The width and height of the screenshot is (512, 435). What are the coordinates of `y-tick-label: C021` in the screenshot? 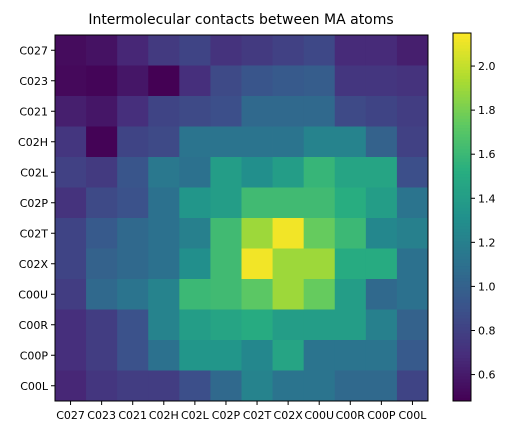 It's located at (33, 111).